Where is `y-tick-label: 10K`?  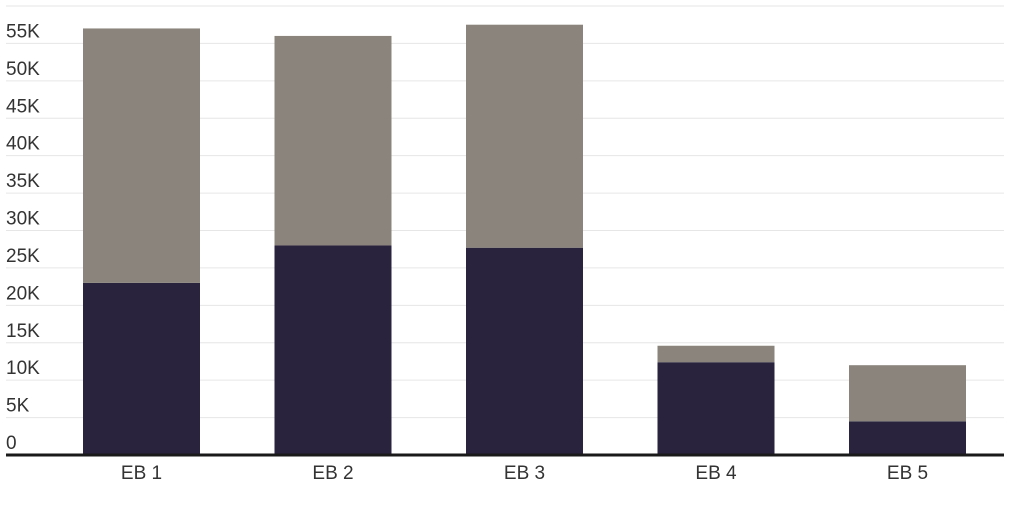 y-tick-label: 10K is located at coordinates (23, 368).